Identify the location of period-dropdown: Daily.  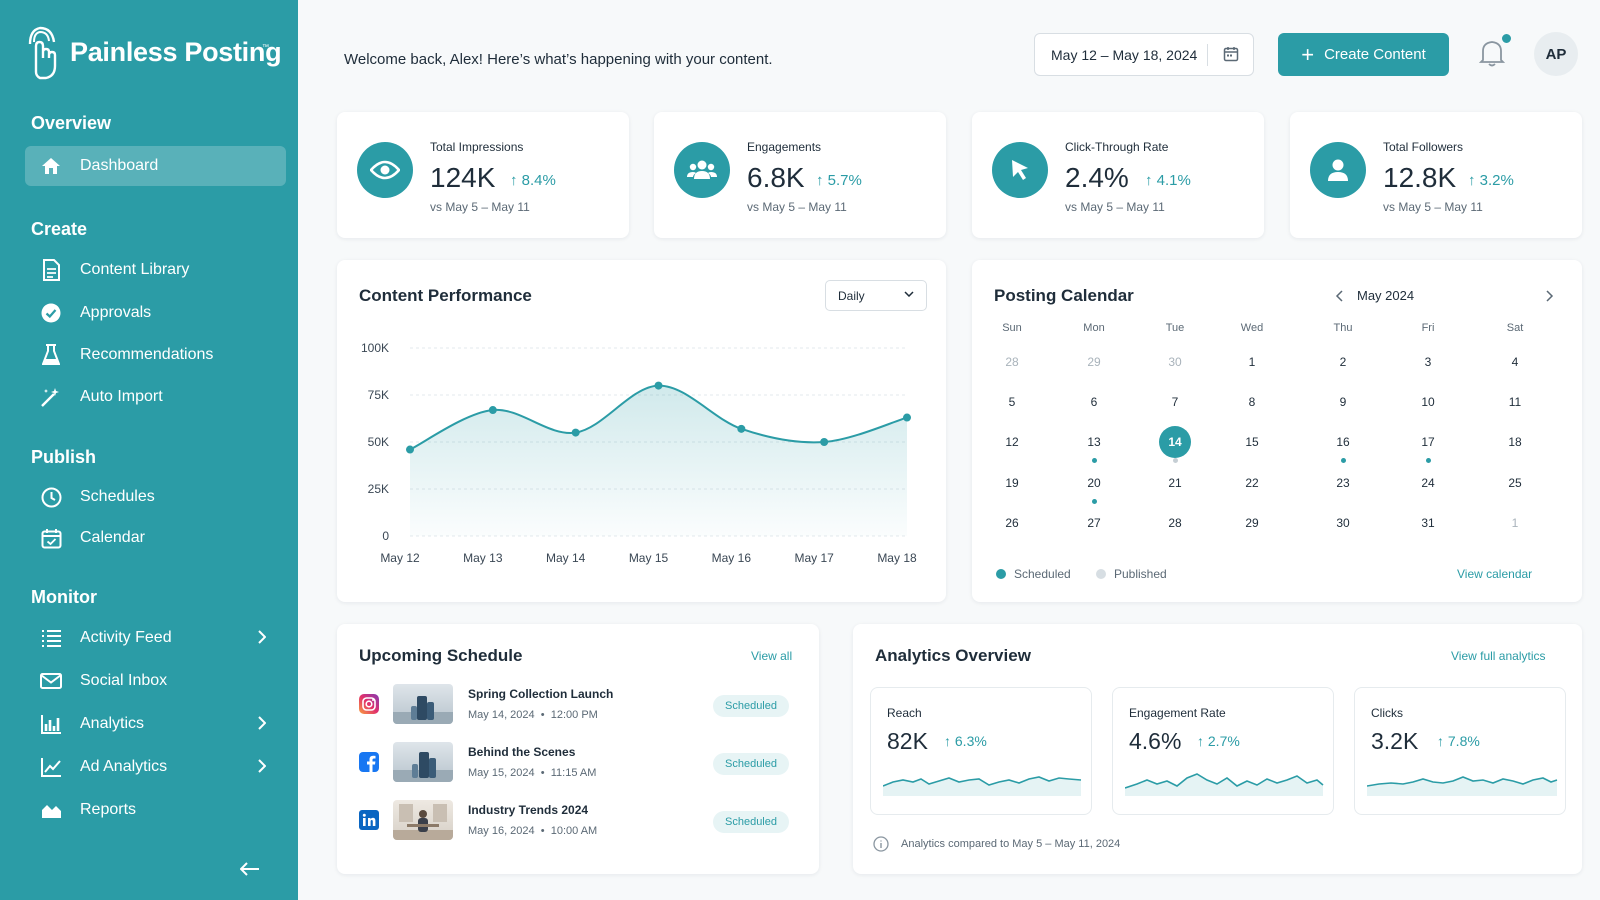
(876, 295).